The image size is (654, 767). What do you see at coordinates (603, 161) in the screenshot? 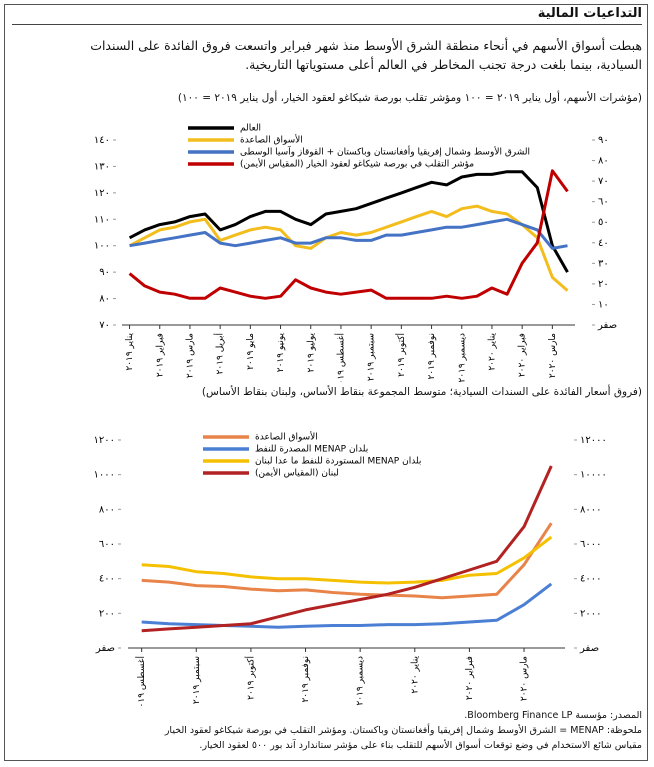
I see `y2-tick-label: ٨٠` at bounding box center [603, 161].